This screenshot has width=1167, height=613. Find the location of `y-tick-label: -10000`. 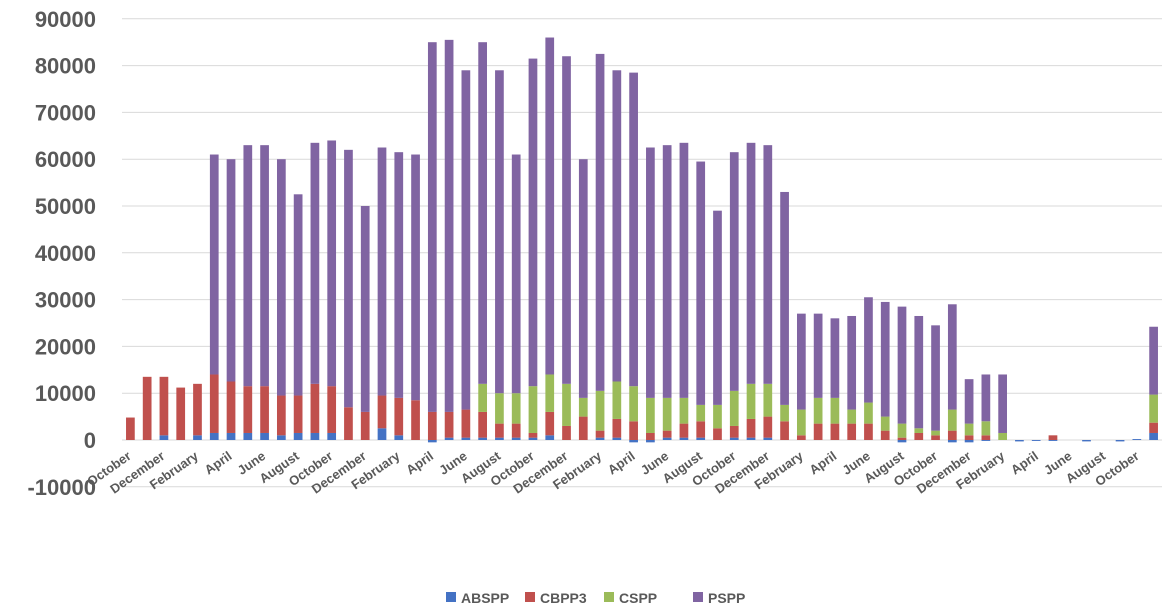

y-tick-label: -10000 is located at coordinates (61, 487).